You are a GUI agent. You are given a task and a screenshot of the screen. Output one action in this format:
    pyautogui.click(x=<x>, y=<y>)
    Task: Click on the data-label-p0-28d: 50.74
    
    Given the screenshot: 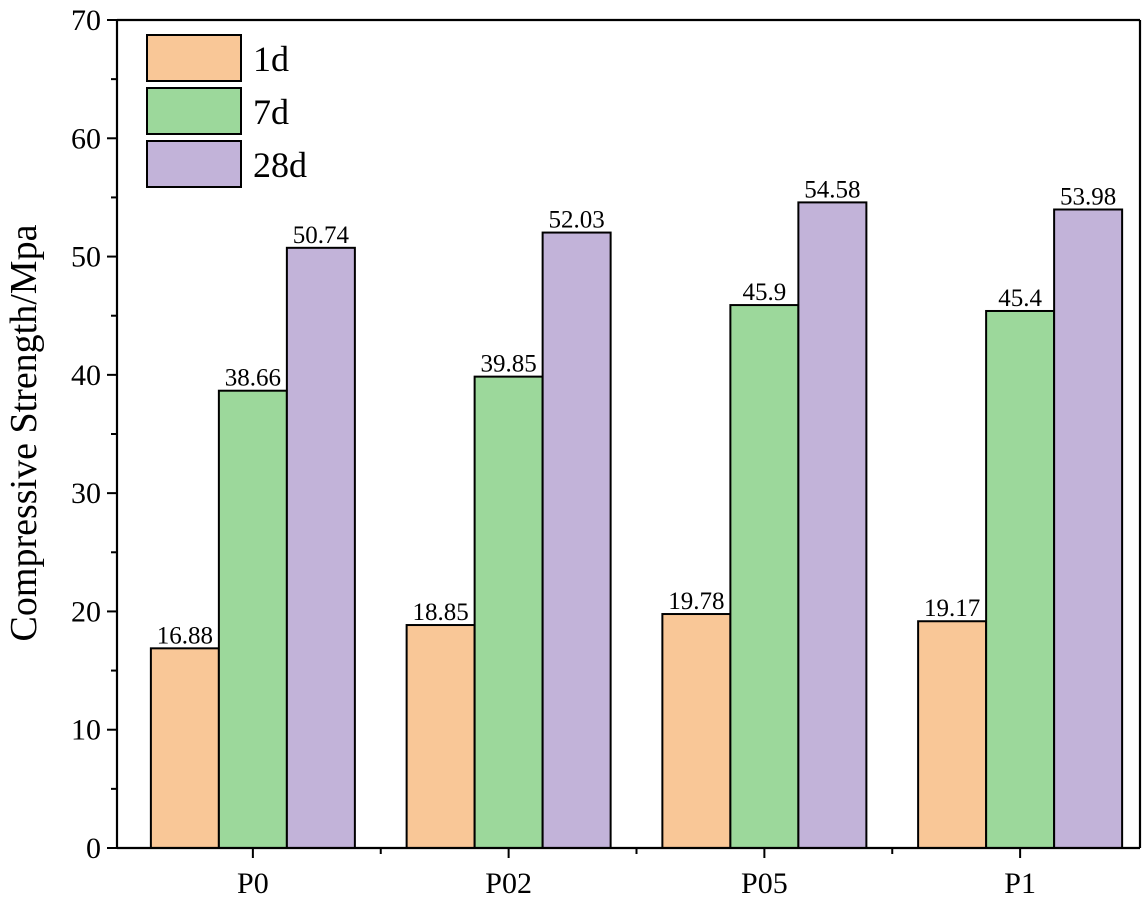 What is the action you would take?
    pyautogui.click(x=321, y=235)
    